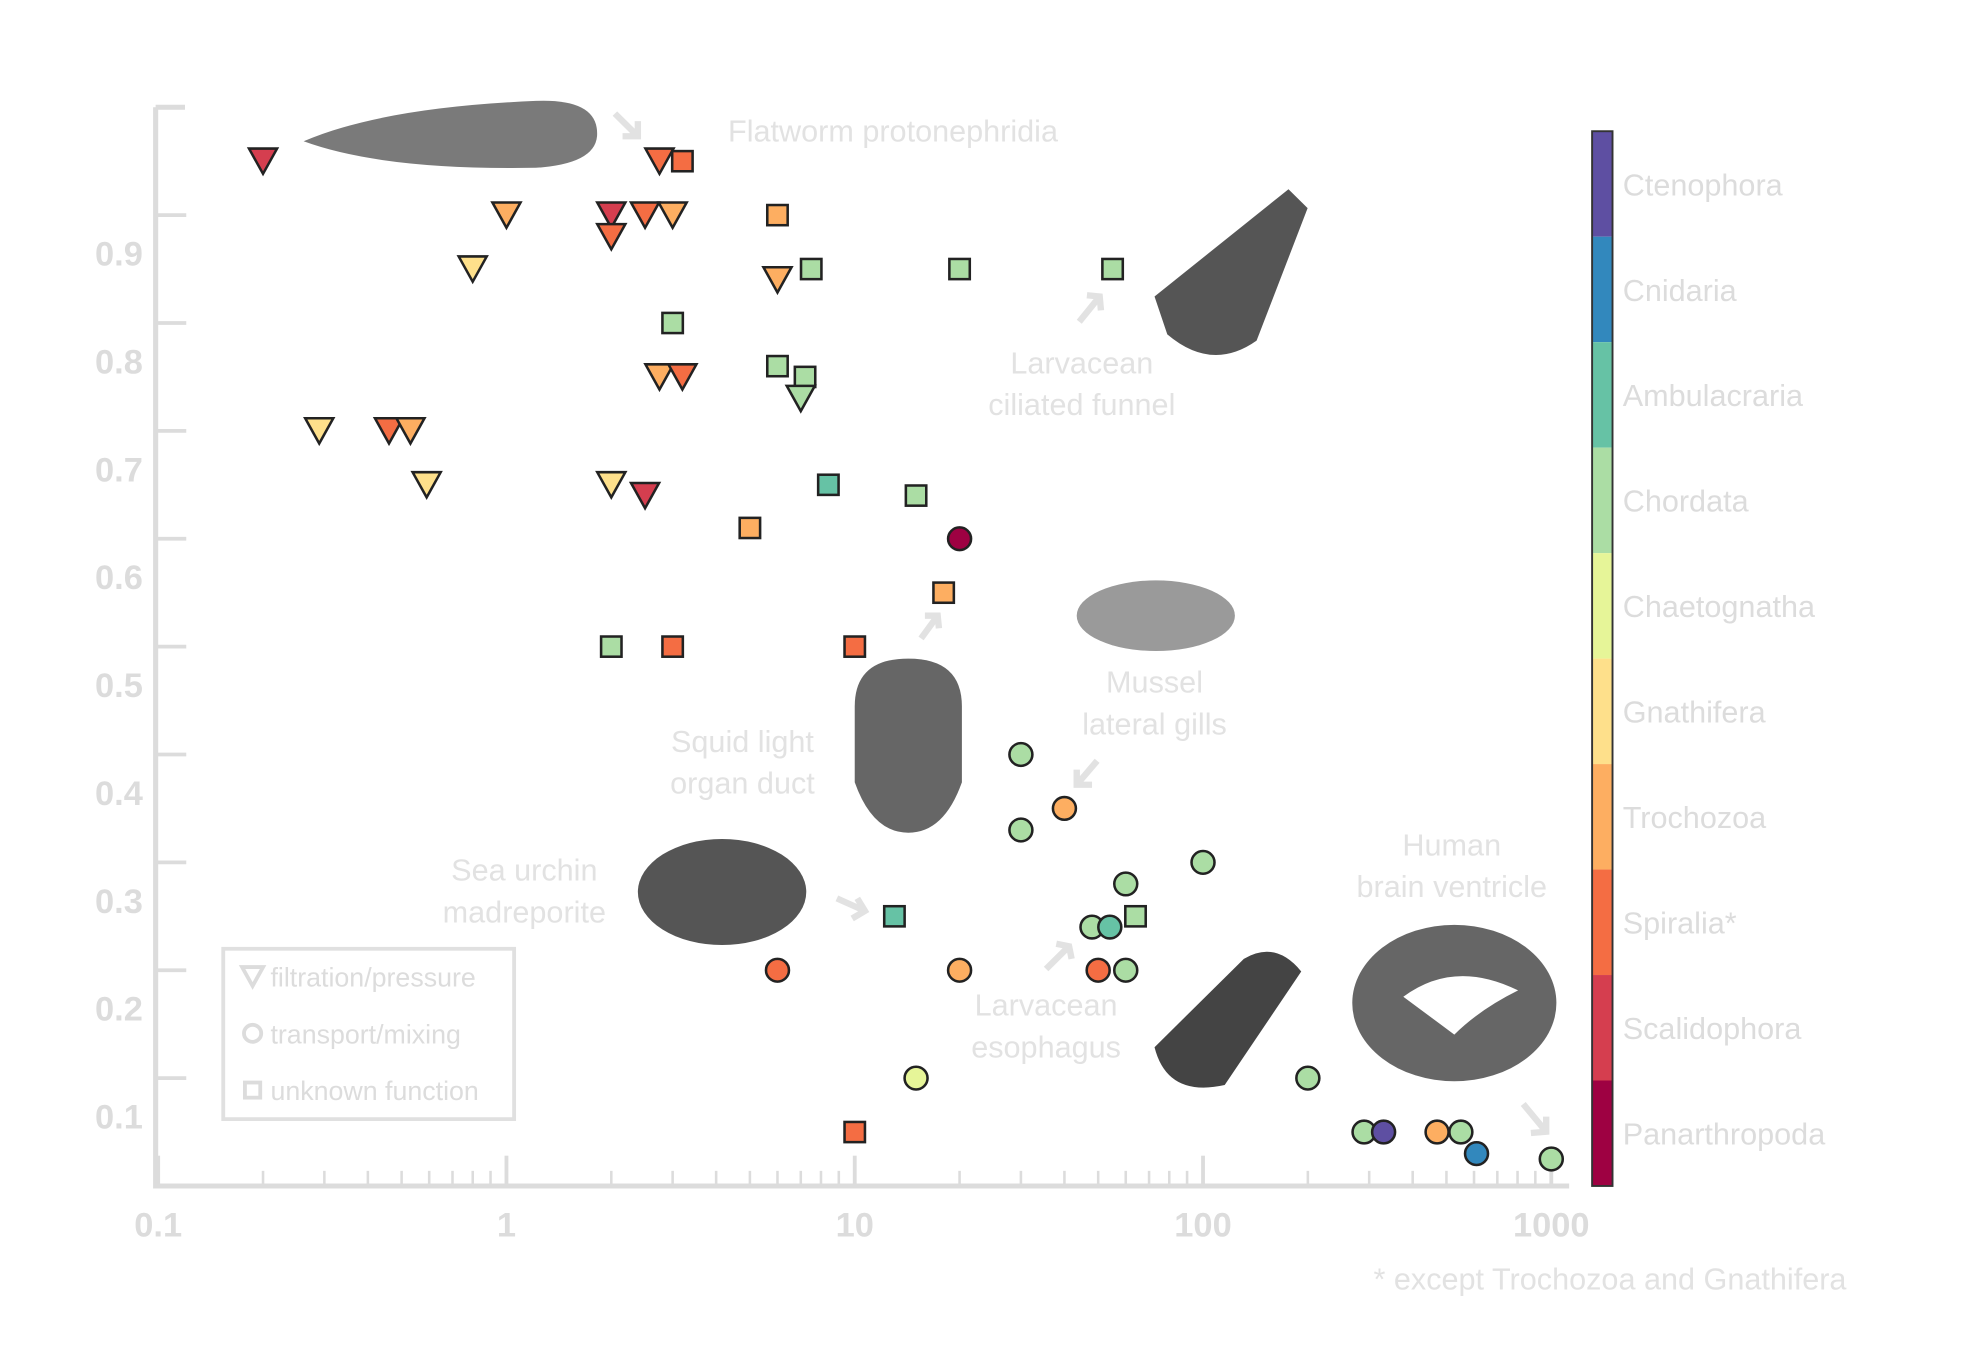 Image resolution: width=1971 pixels, height=1350 pixels. I want to click on annotation: Human, so click(1451, 846).